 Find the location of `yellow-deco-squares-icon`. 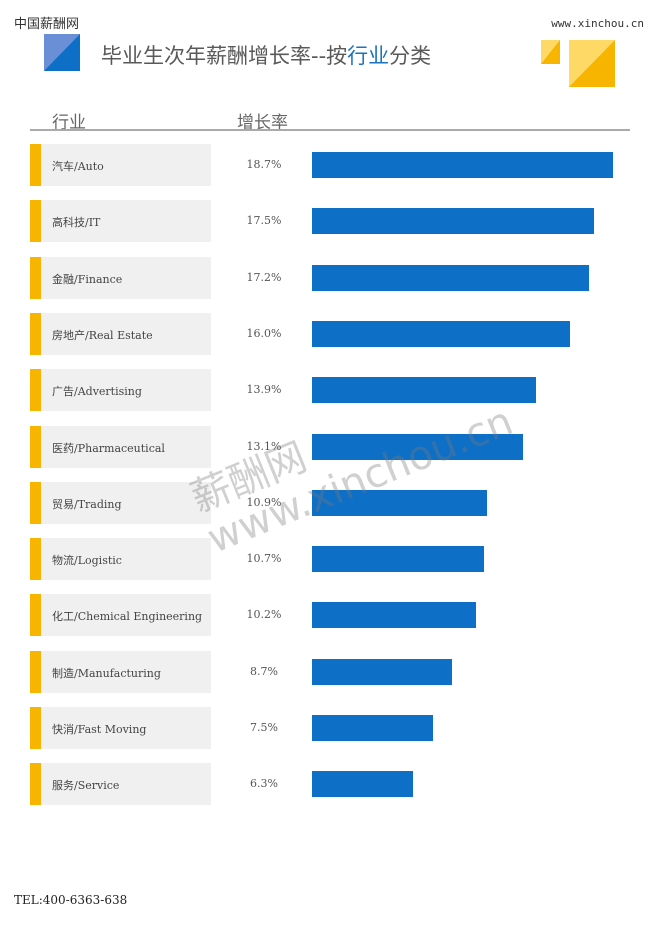

yellow-deco-squares-icon is located at coordinates (578, 63).